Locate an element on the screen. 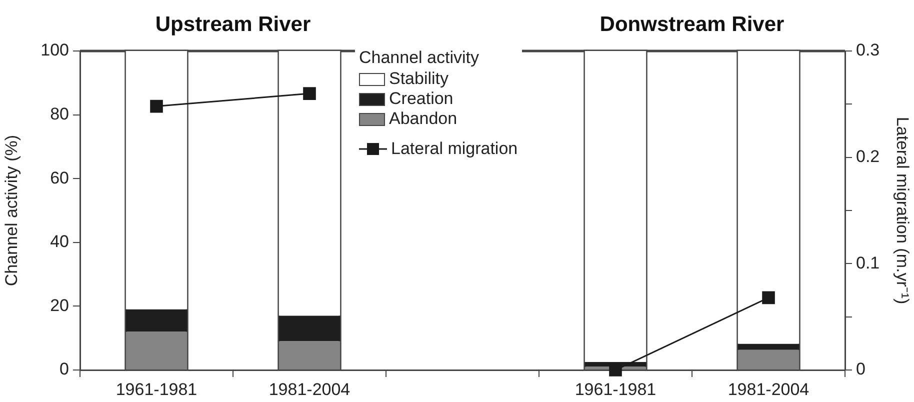 The width and height of the screenshot is (914, 402). y-axis-title: Channel activity (%) is located at coordinates (11, 210).